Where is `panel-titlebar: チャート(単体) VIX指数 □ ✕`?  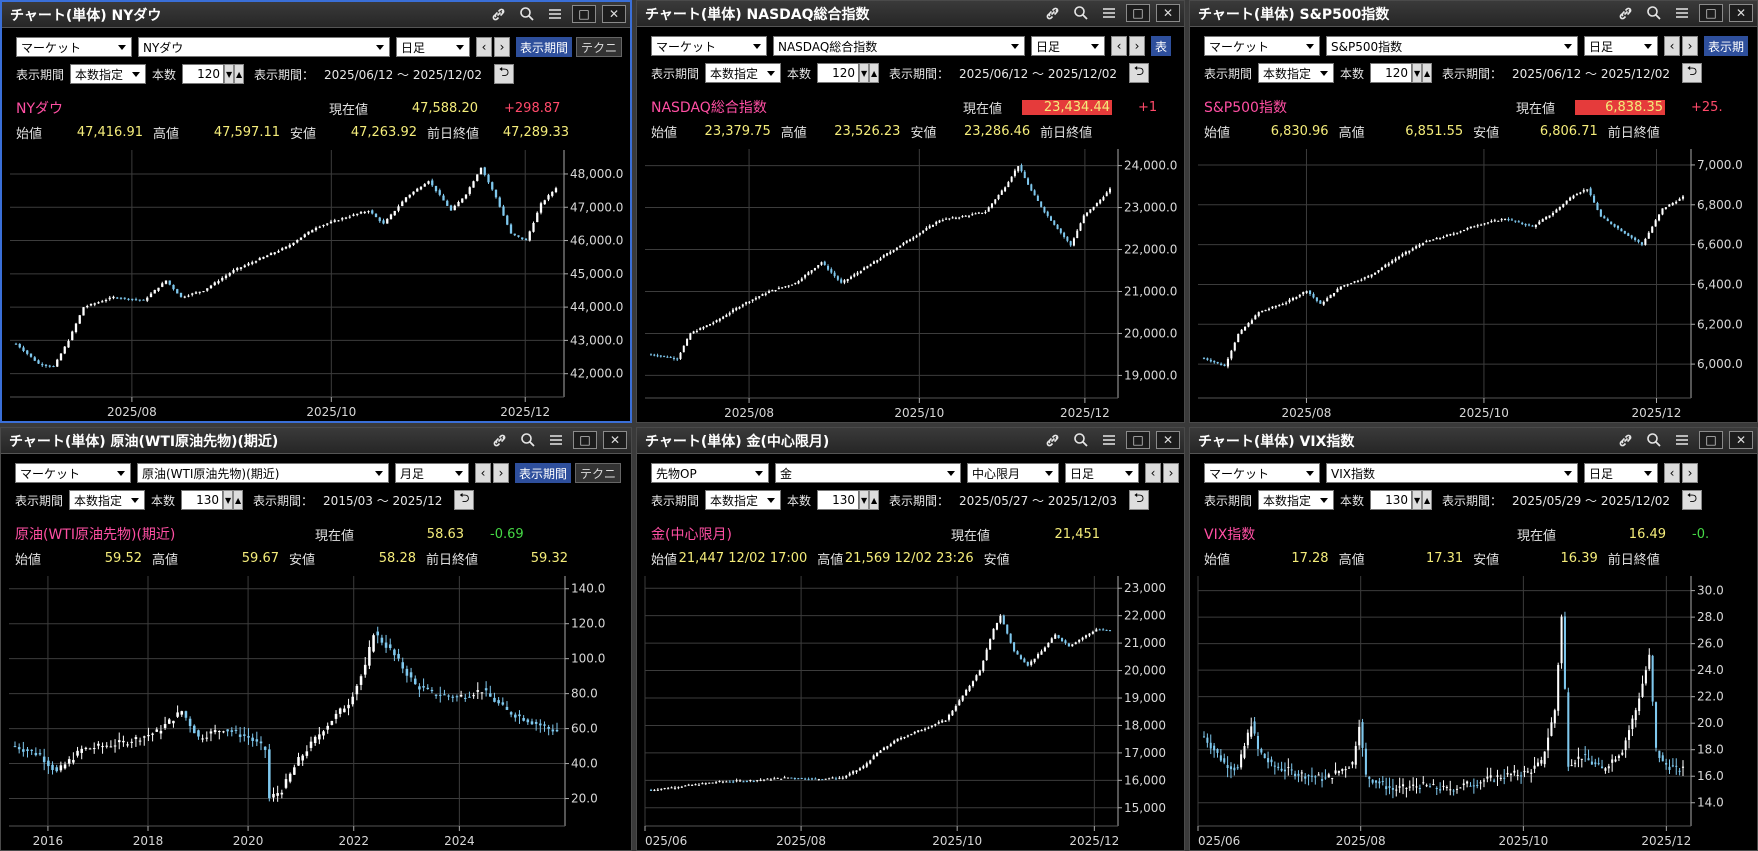 panel-titlebar: チャート(単体) VIX指数 □ ✕ is located at coordinates (1473, 441).